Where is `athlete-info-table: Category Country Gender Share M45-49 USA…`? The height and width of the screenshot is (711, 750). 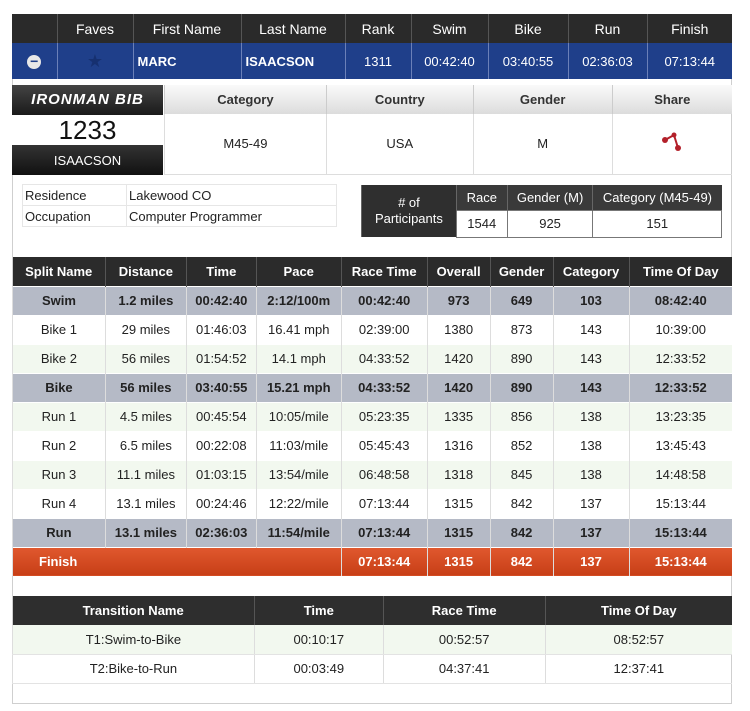
athlete-info-table: Category Country Gender Share M45-49 USA… is located at coordinates (448, 130).